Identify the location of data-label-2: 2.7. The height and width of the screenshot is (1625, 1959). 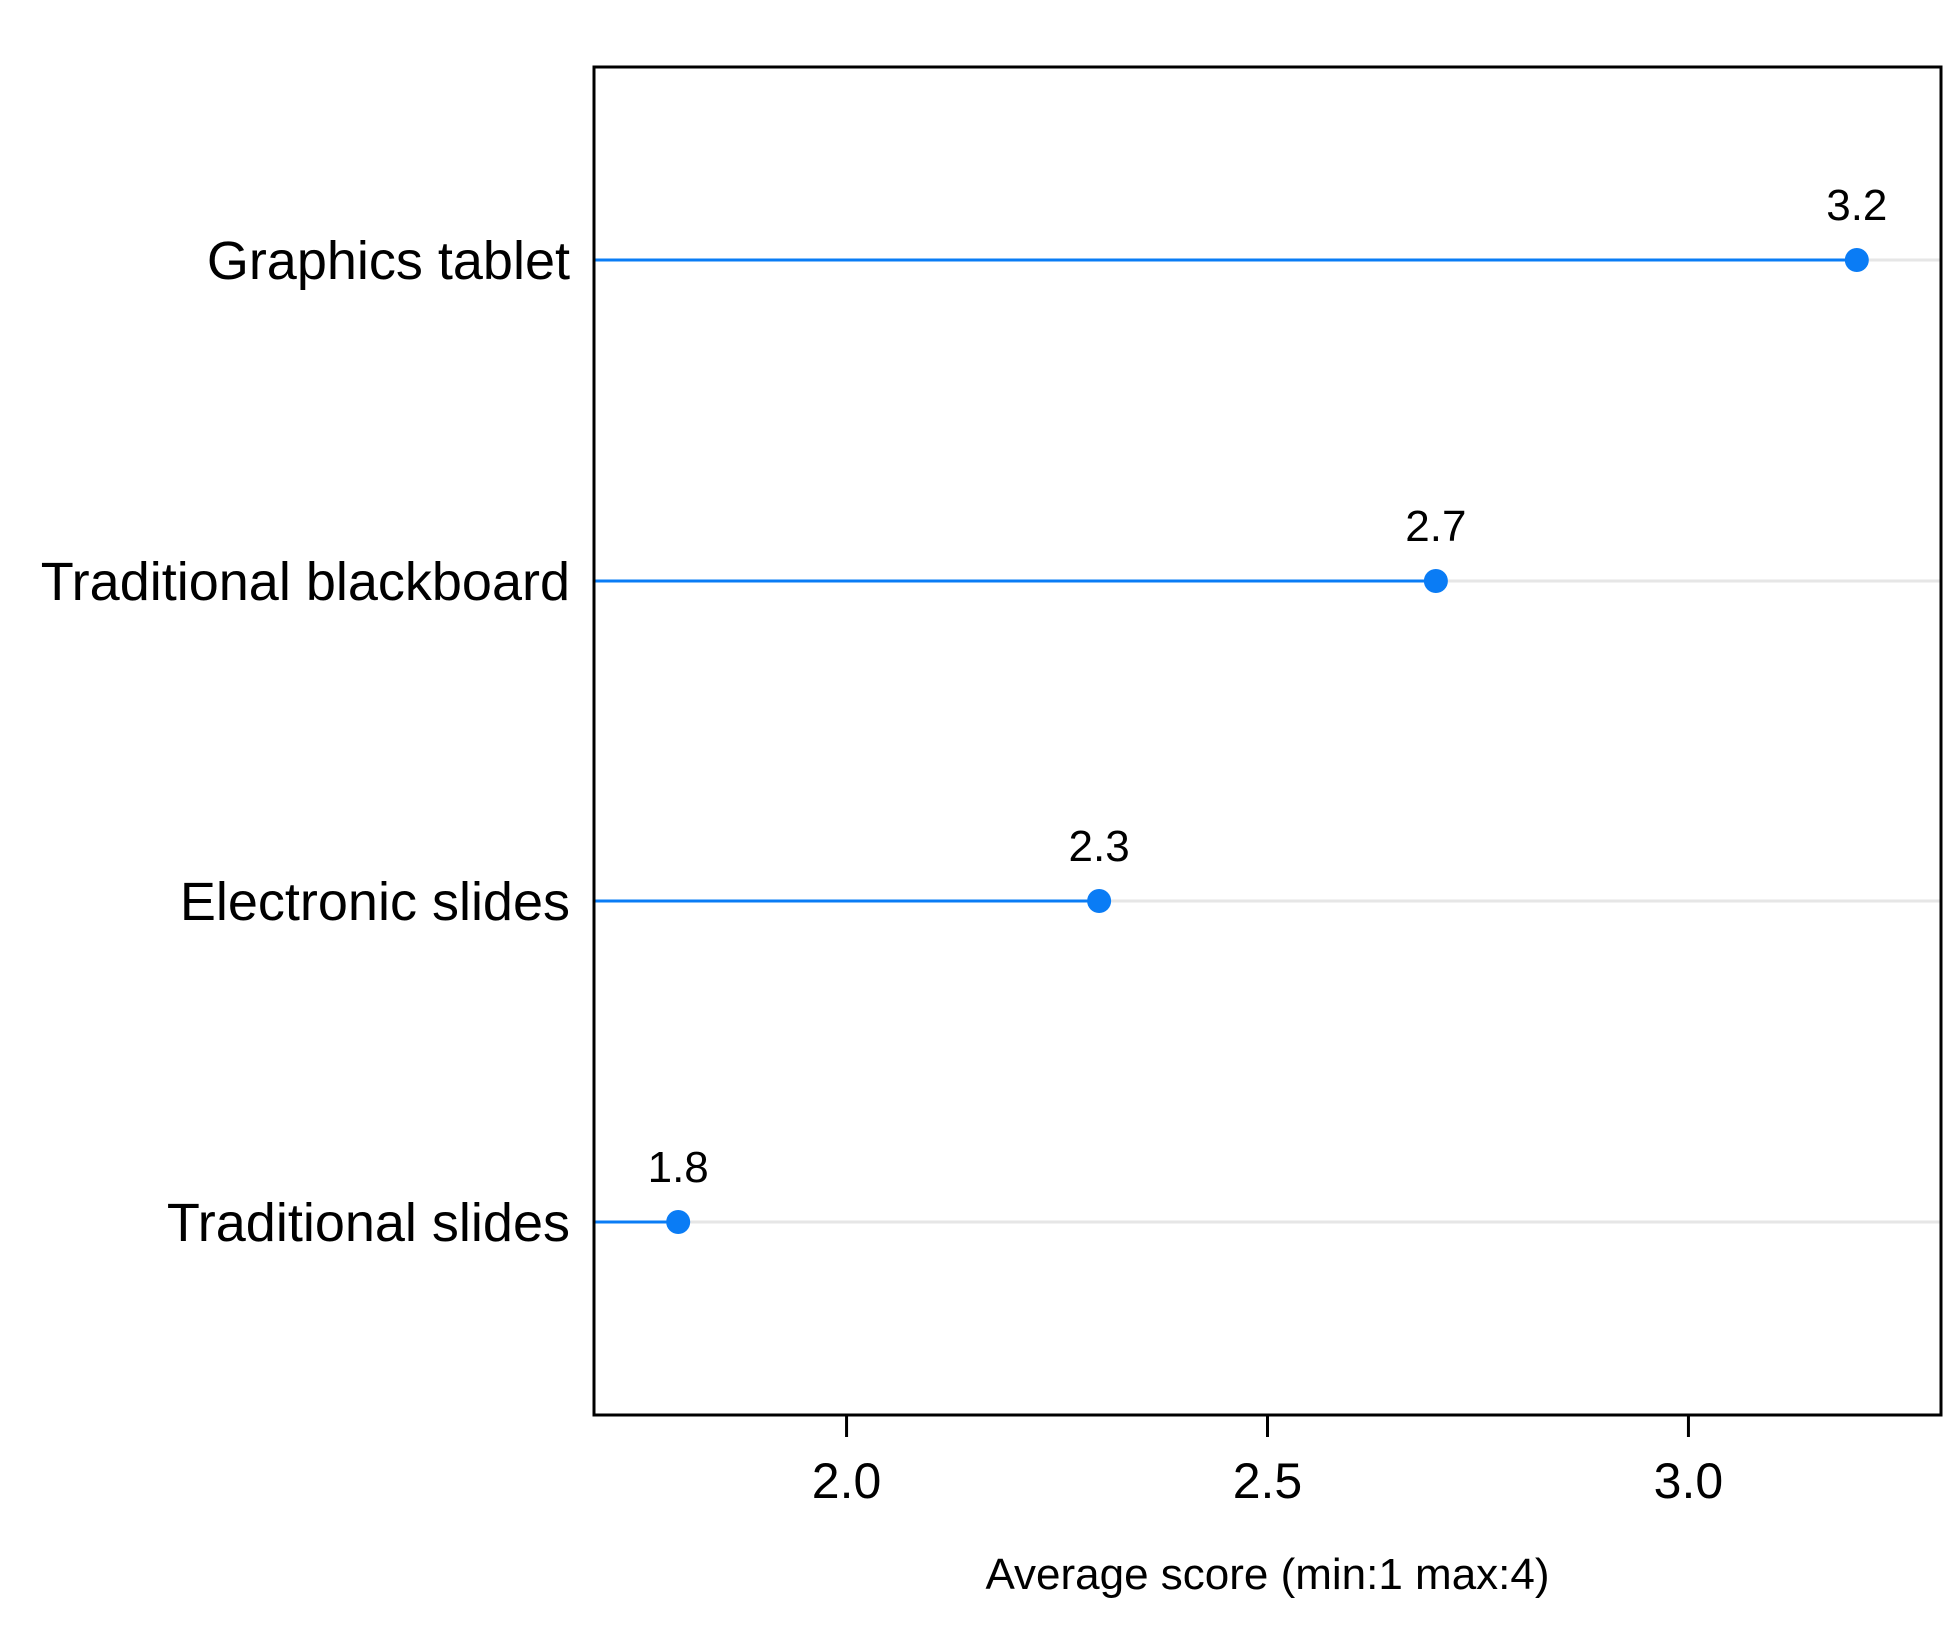
(1435, 526).